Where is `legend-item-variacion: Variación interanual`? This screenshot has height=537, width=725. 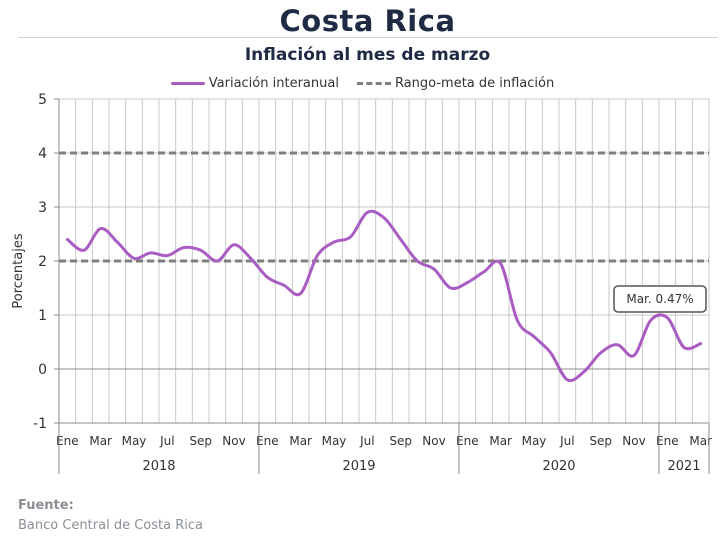 legend-item-variacion: Variación interanual is located at coordinates (254, 83).